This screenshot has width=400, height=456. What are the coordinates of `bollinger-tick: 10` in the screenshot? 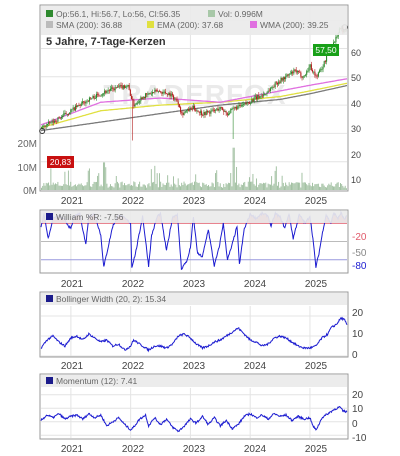 It's located at (358, 334).